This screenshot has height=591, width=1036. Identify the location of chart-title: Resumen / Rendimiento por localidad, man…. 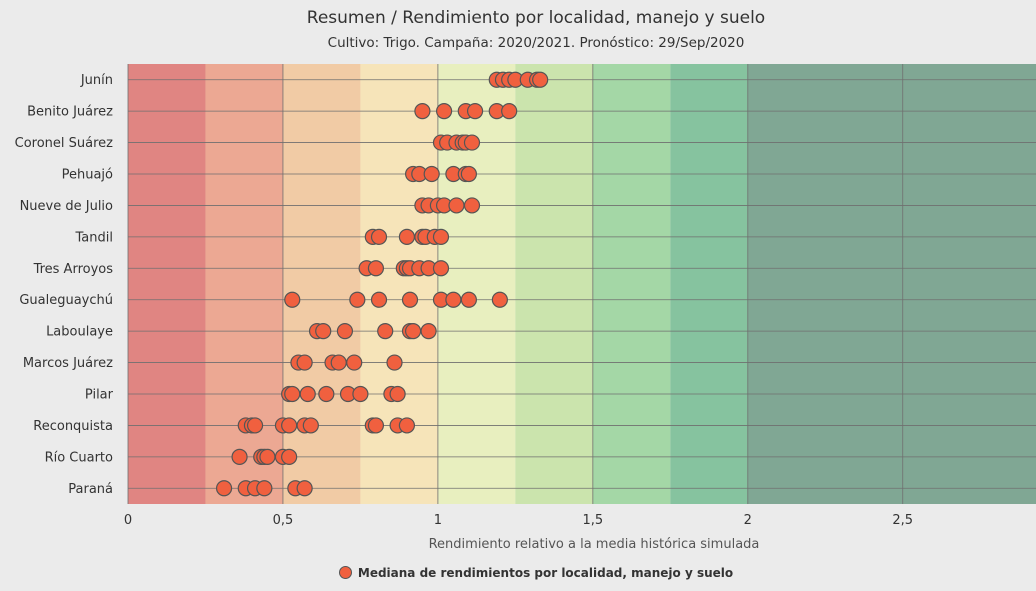
(536, 18).